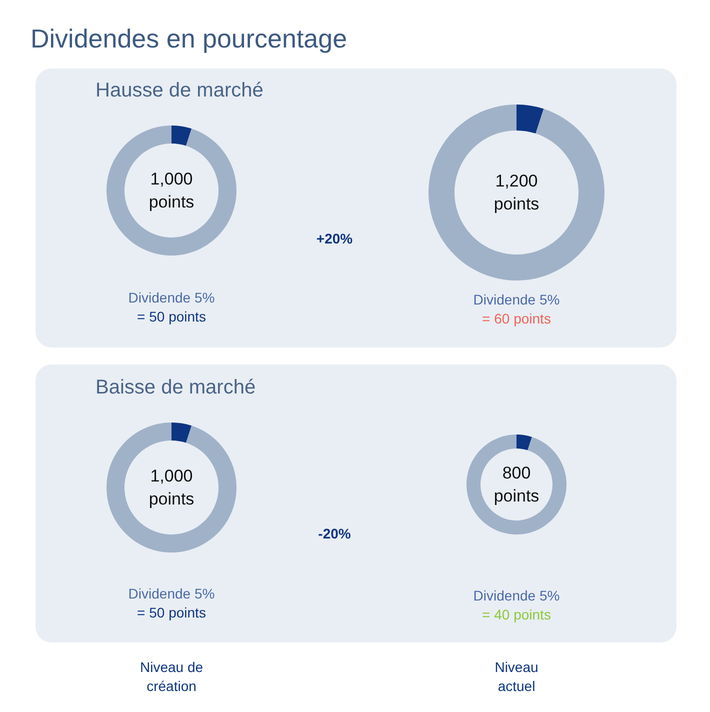 This screenshot has height=712, width=710. I want to click on text: Niveau de création, so click(172, 676).